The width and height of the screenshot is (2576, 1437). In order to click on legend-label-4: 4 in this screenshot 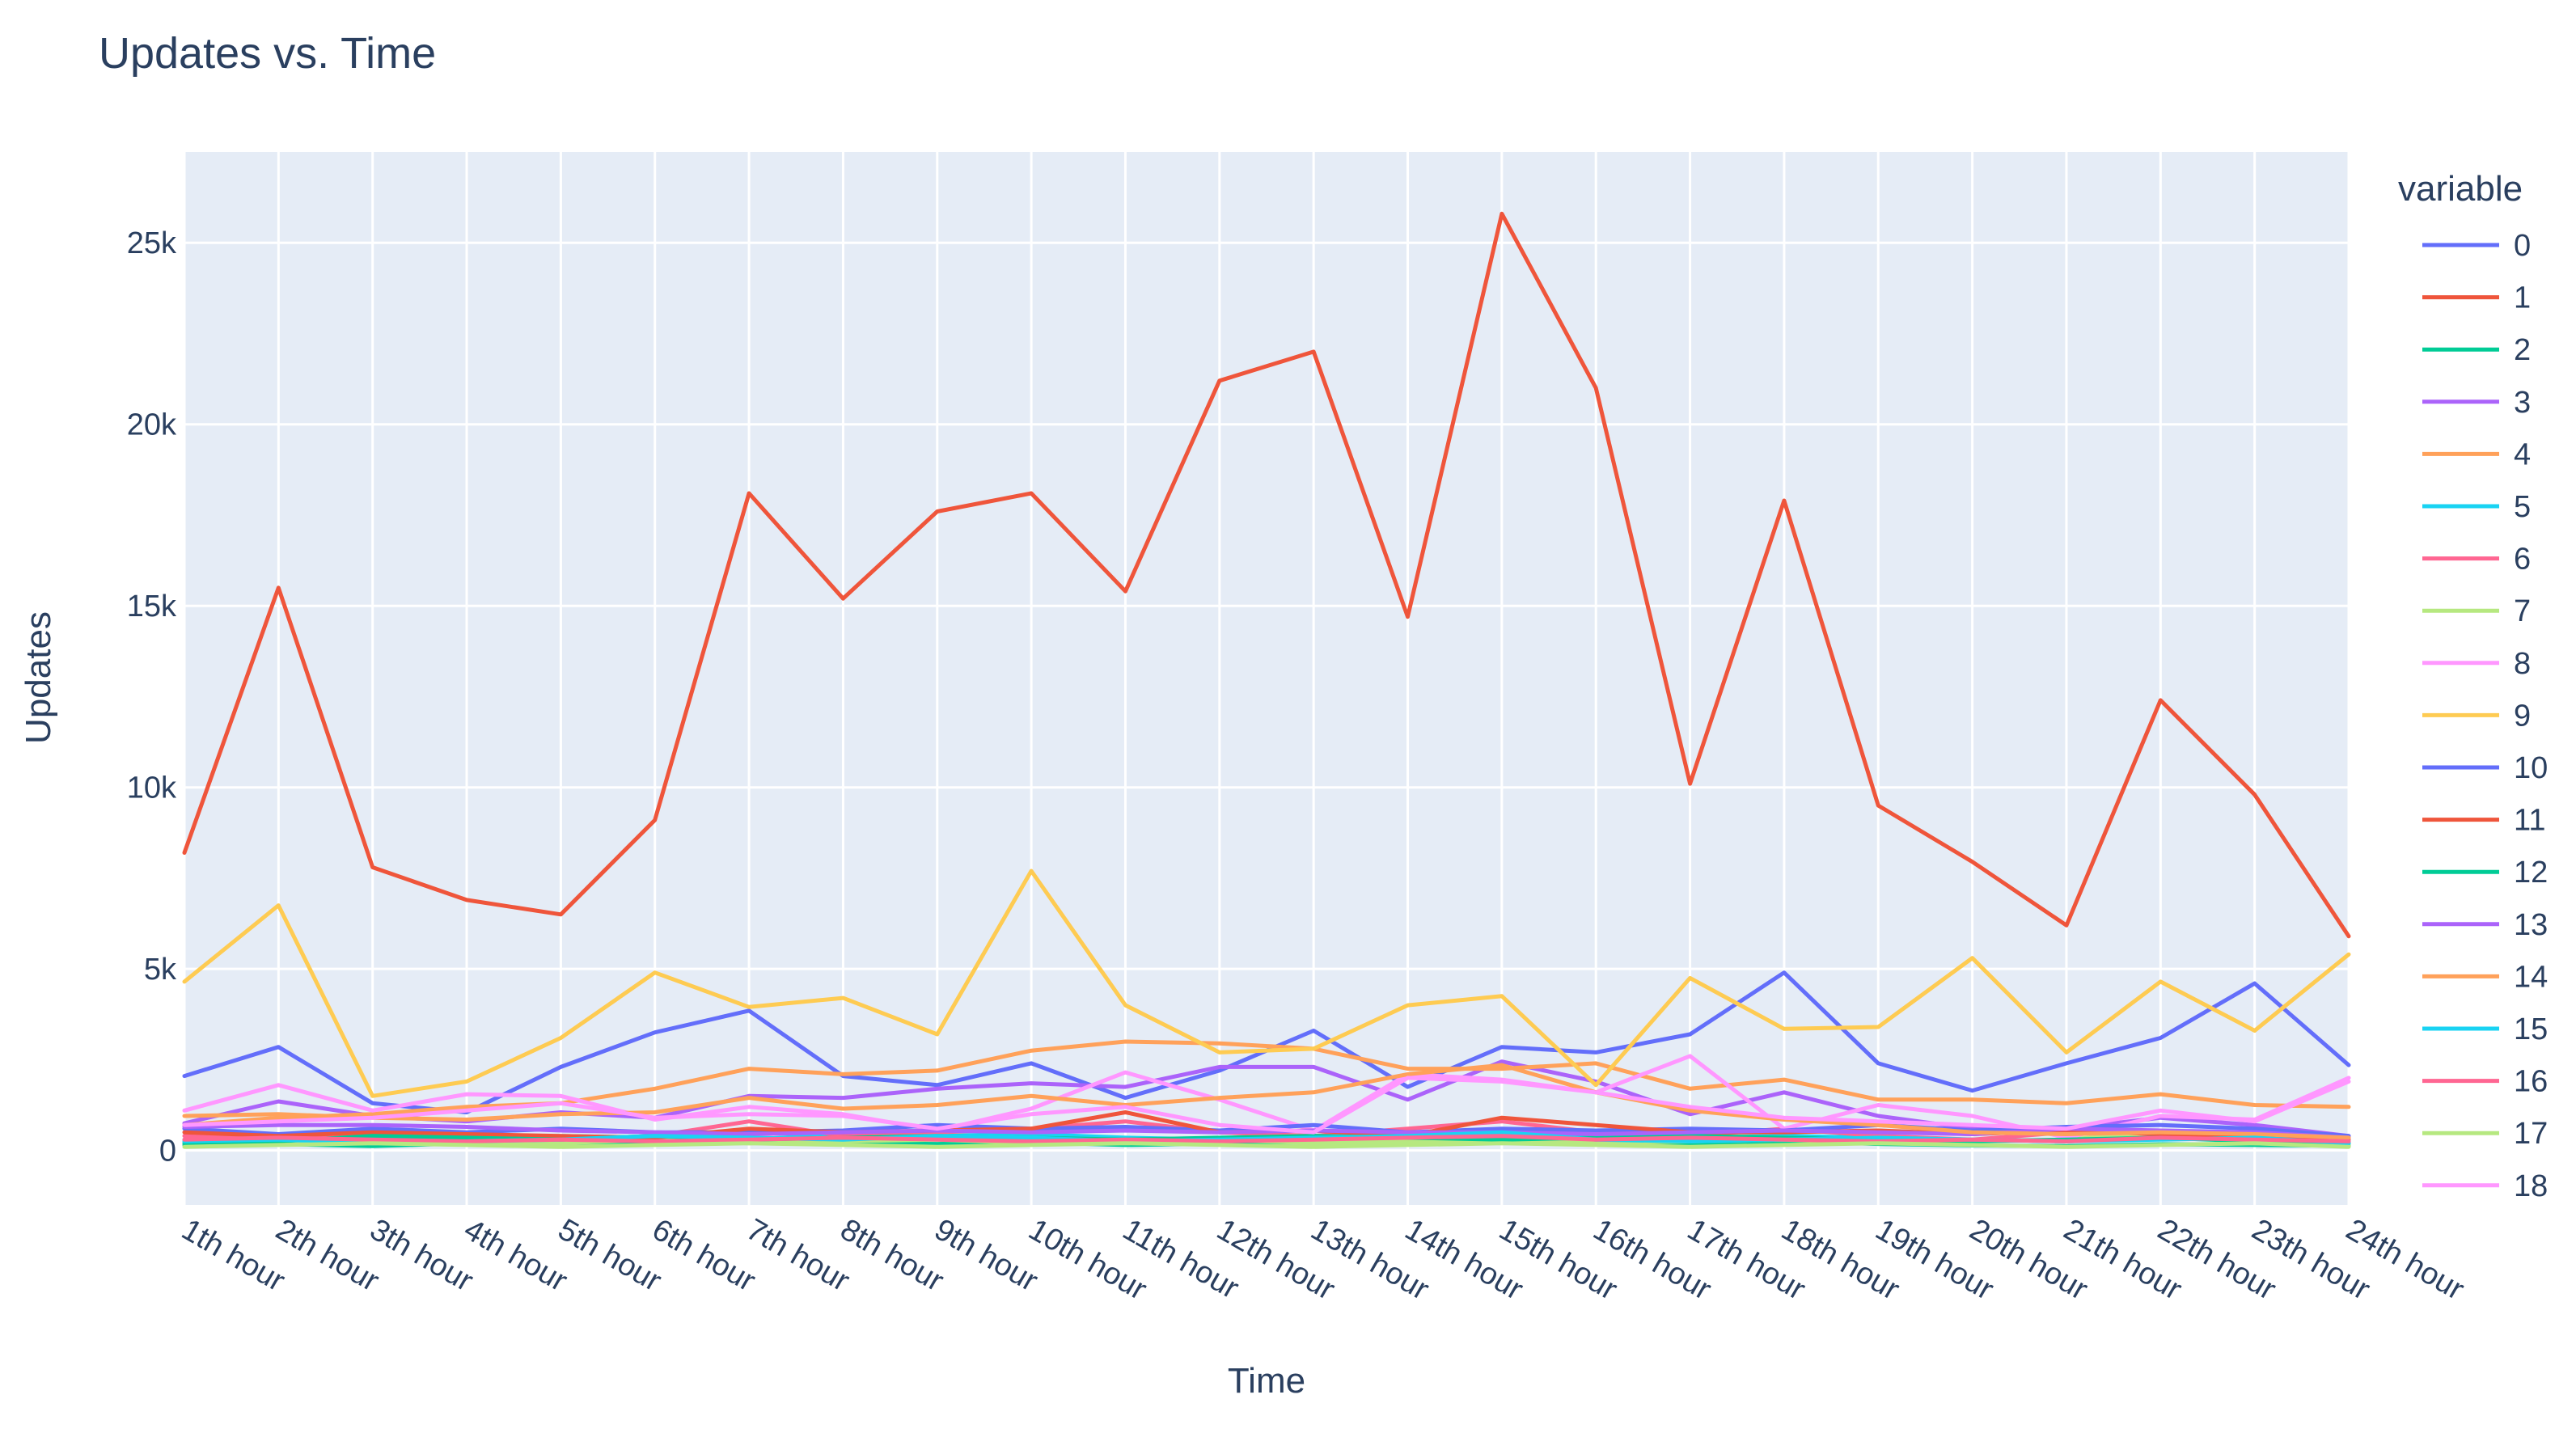, I will do `click(2523, 454)`.